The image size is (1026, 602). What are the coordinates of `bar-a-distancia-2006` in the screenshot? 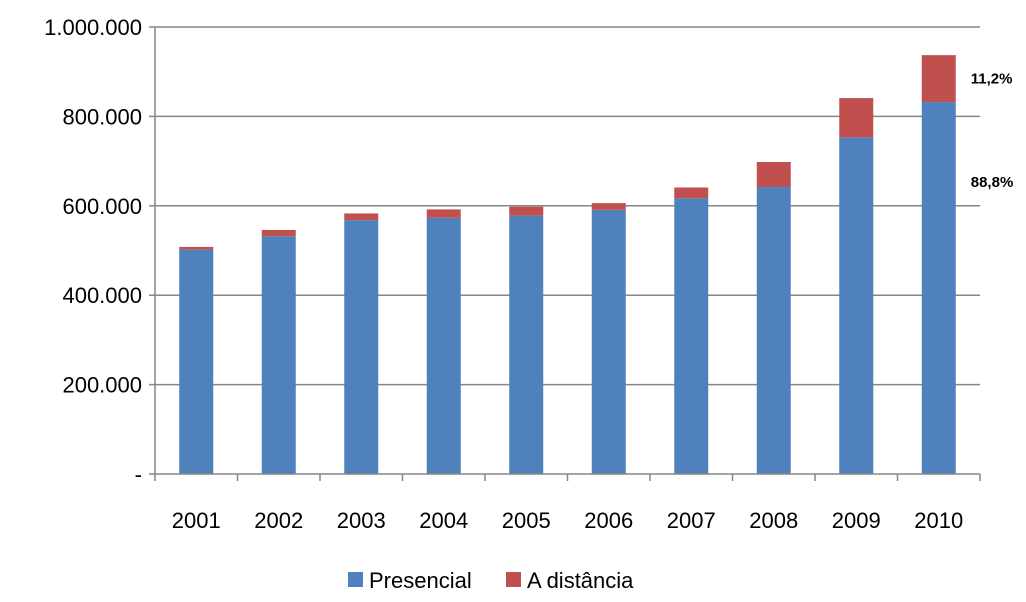 It's located at (608, 206).